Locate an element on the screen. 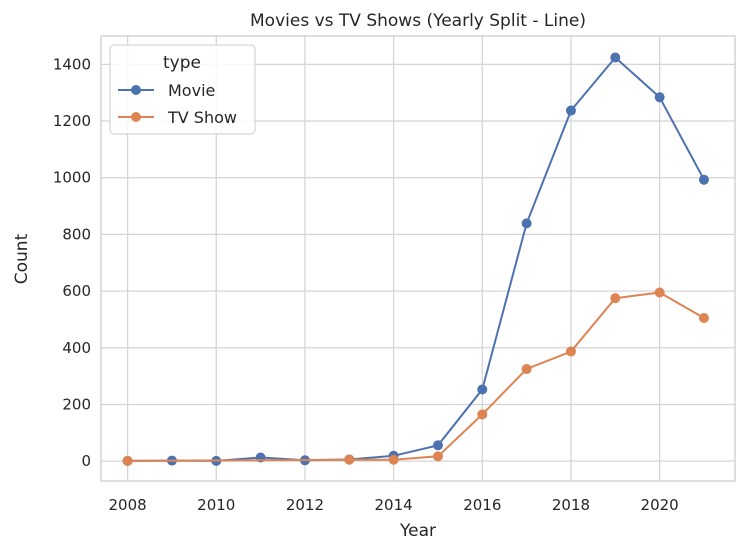 This screenshot has height=552, width=747. x-tick-label: 2012 is located at coordinates (305, 505).